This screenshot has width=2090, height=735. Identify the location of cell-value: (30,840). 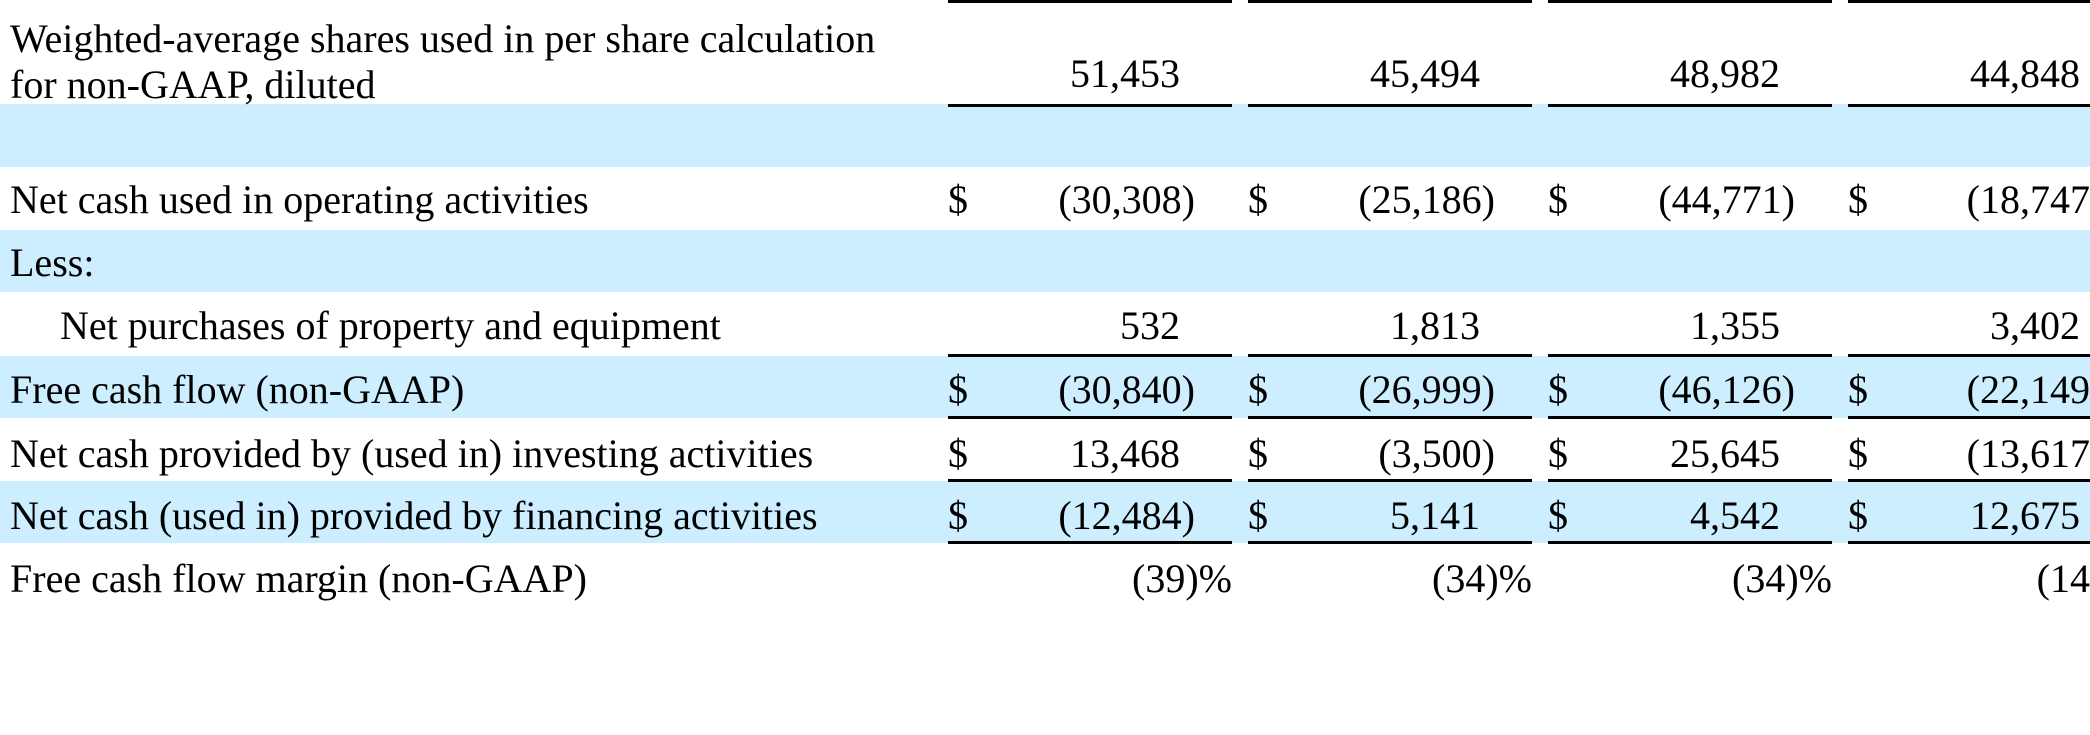
(1126, 389).